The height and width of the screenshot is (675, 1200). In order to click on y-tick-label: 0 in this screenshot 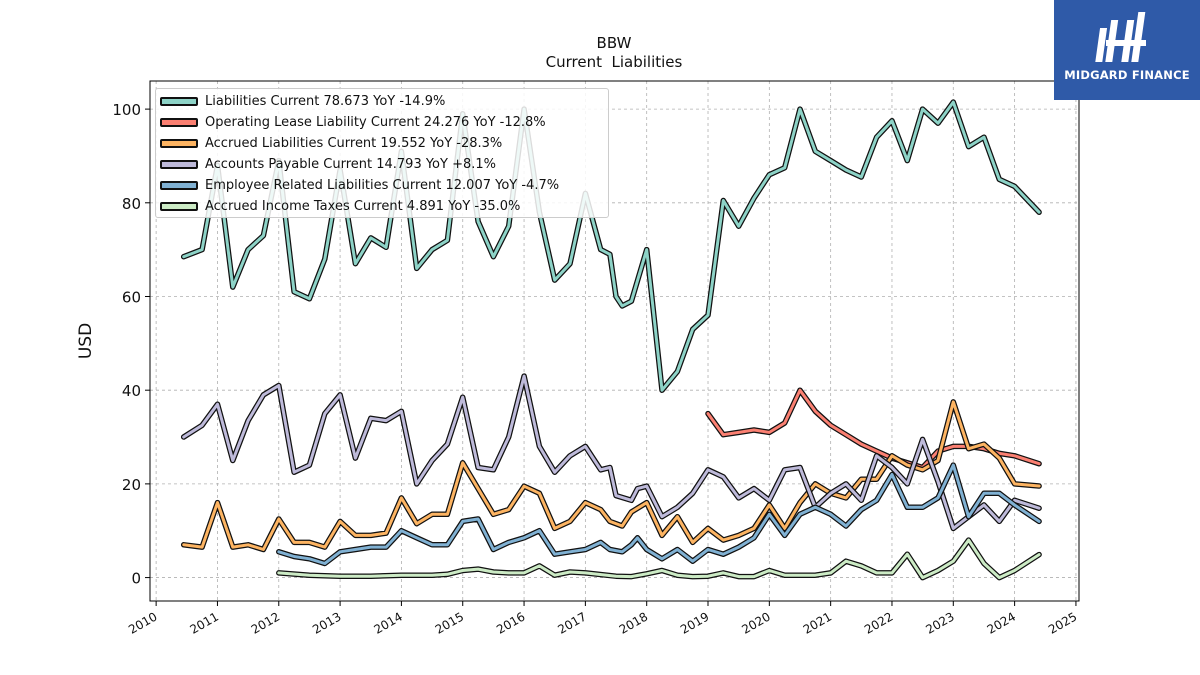, I will do `click(136, 579)`.